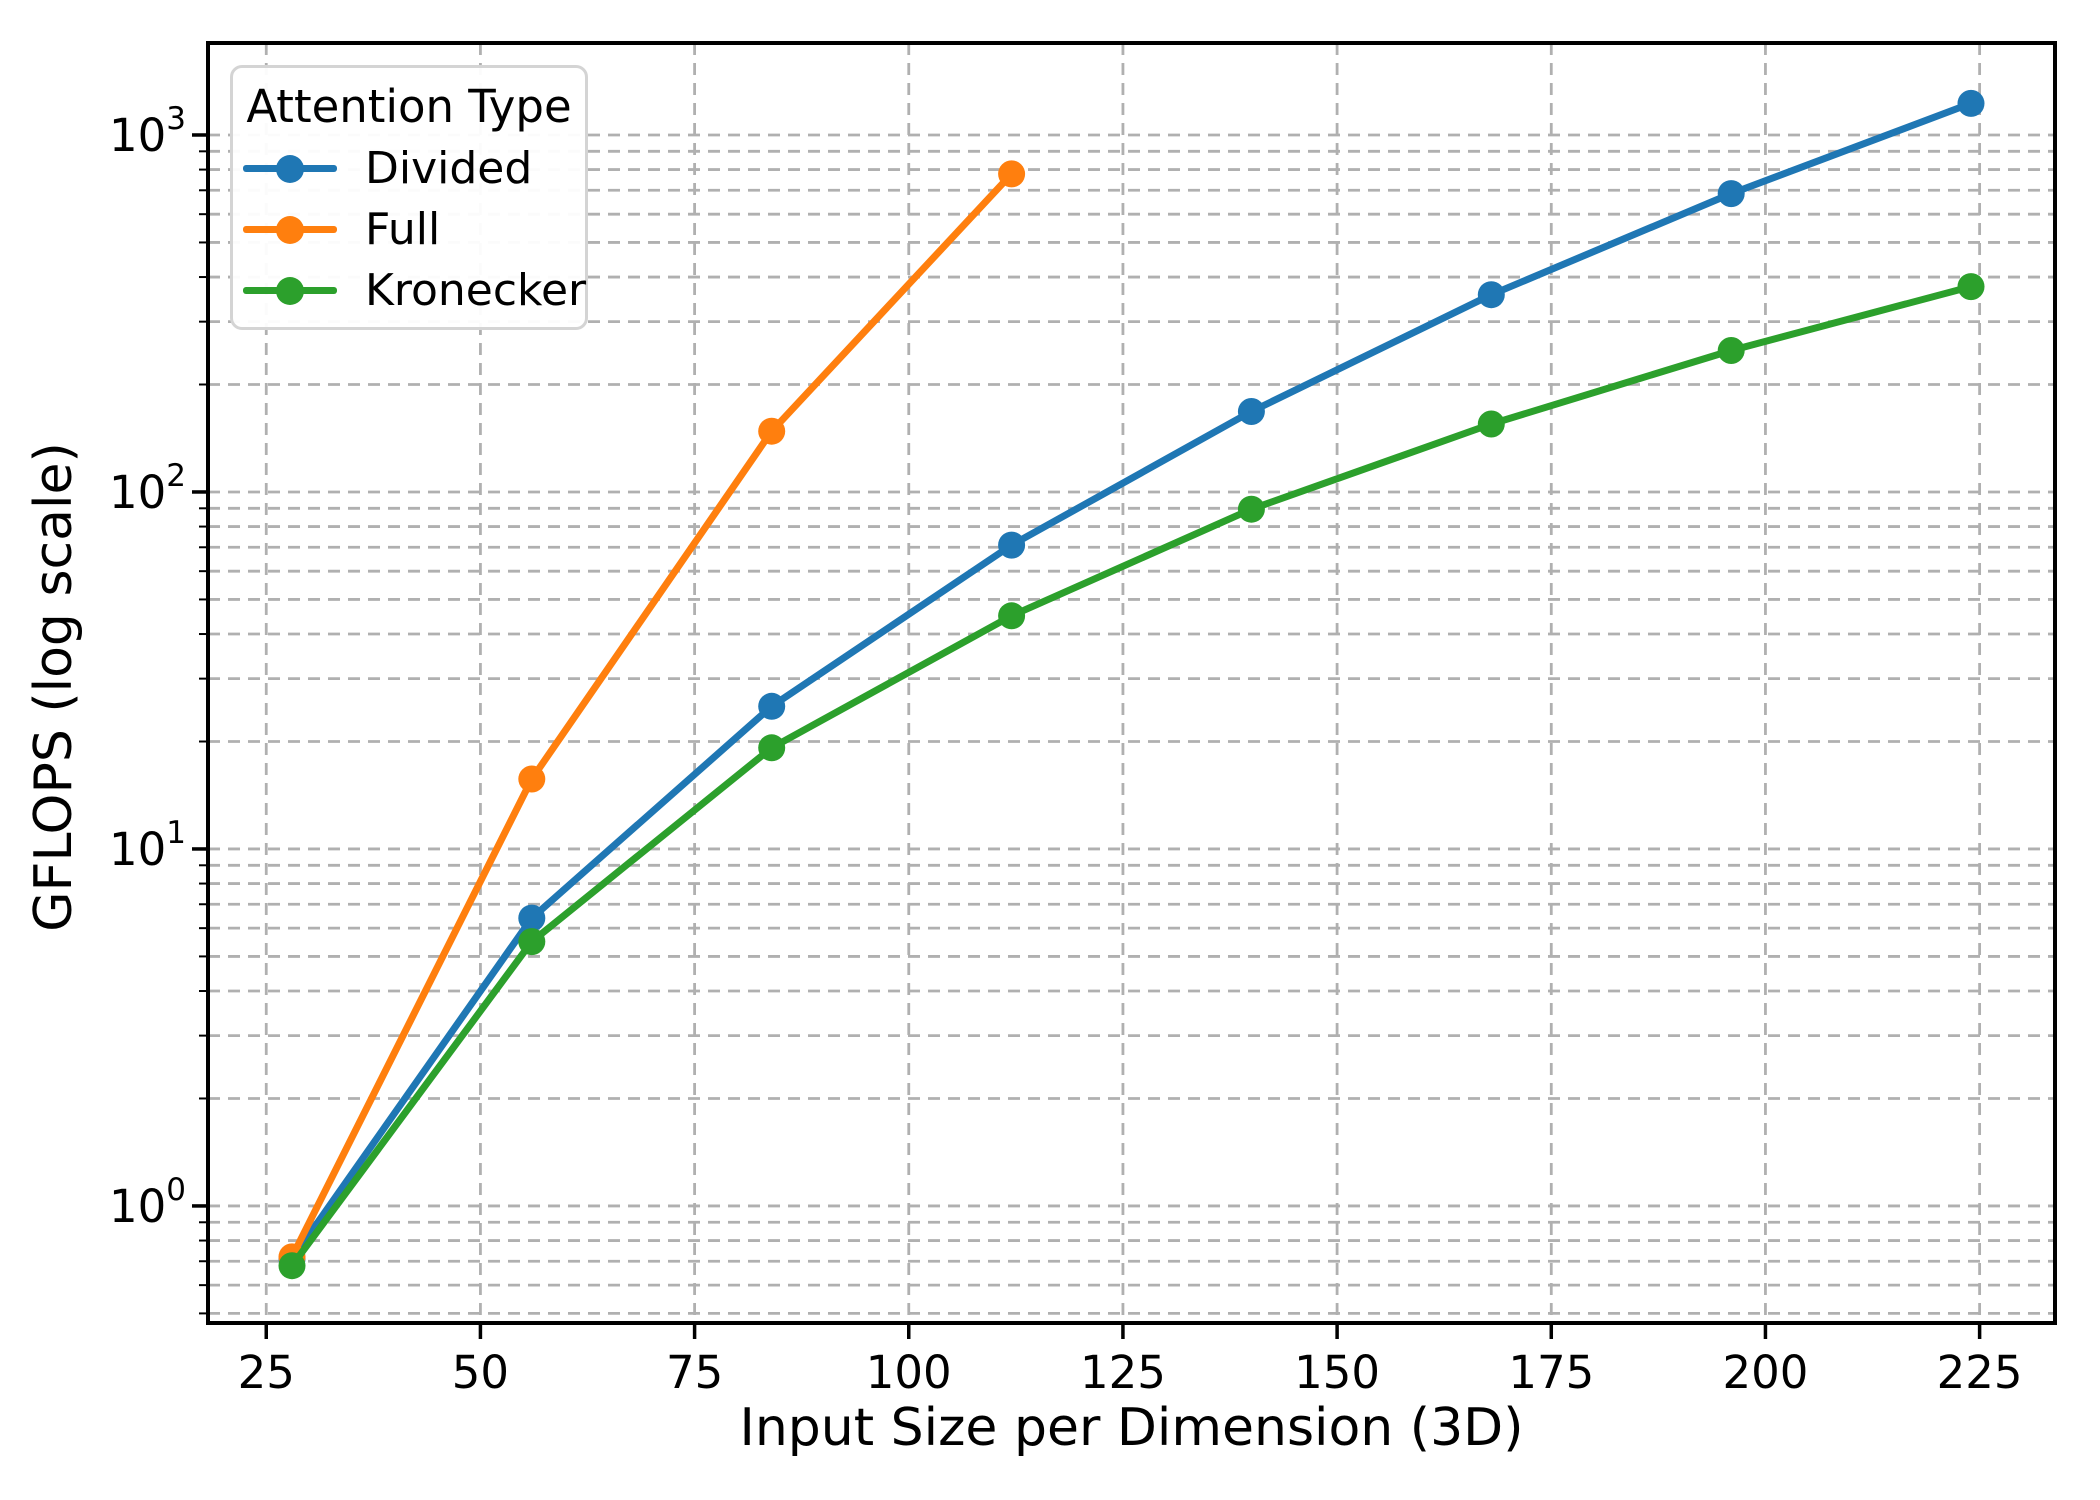 Image resolution: width=2100 pixels, height=1500 pixels. I want to click on legend-label: Kronecker, so click(476, 290).